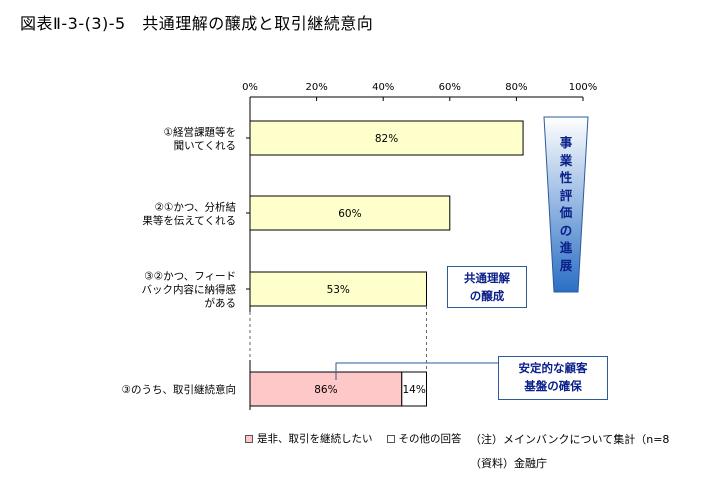  I want to click on category-label: ①経営課題等を, so click(200, 131).